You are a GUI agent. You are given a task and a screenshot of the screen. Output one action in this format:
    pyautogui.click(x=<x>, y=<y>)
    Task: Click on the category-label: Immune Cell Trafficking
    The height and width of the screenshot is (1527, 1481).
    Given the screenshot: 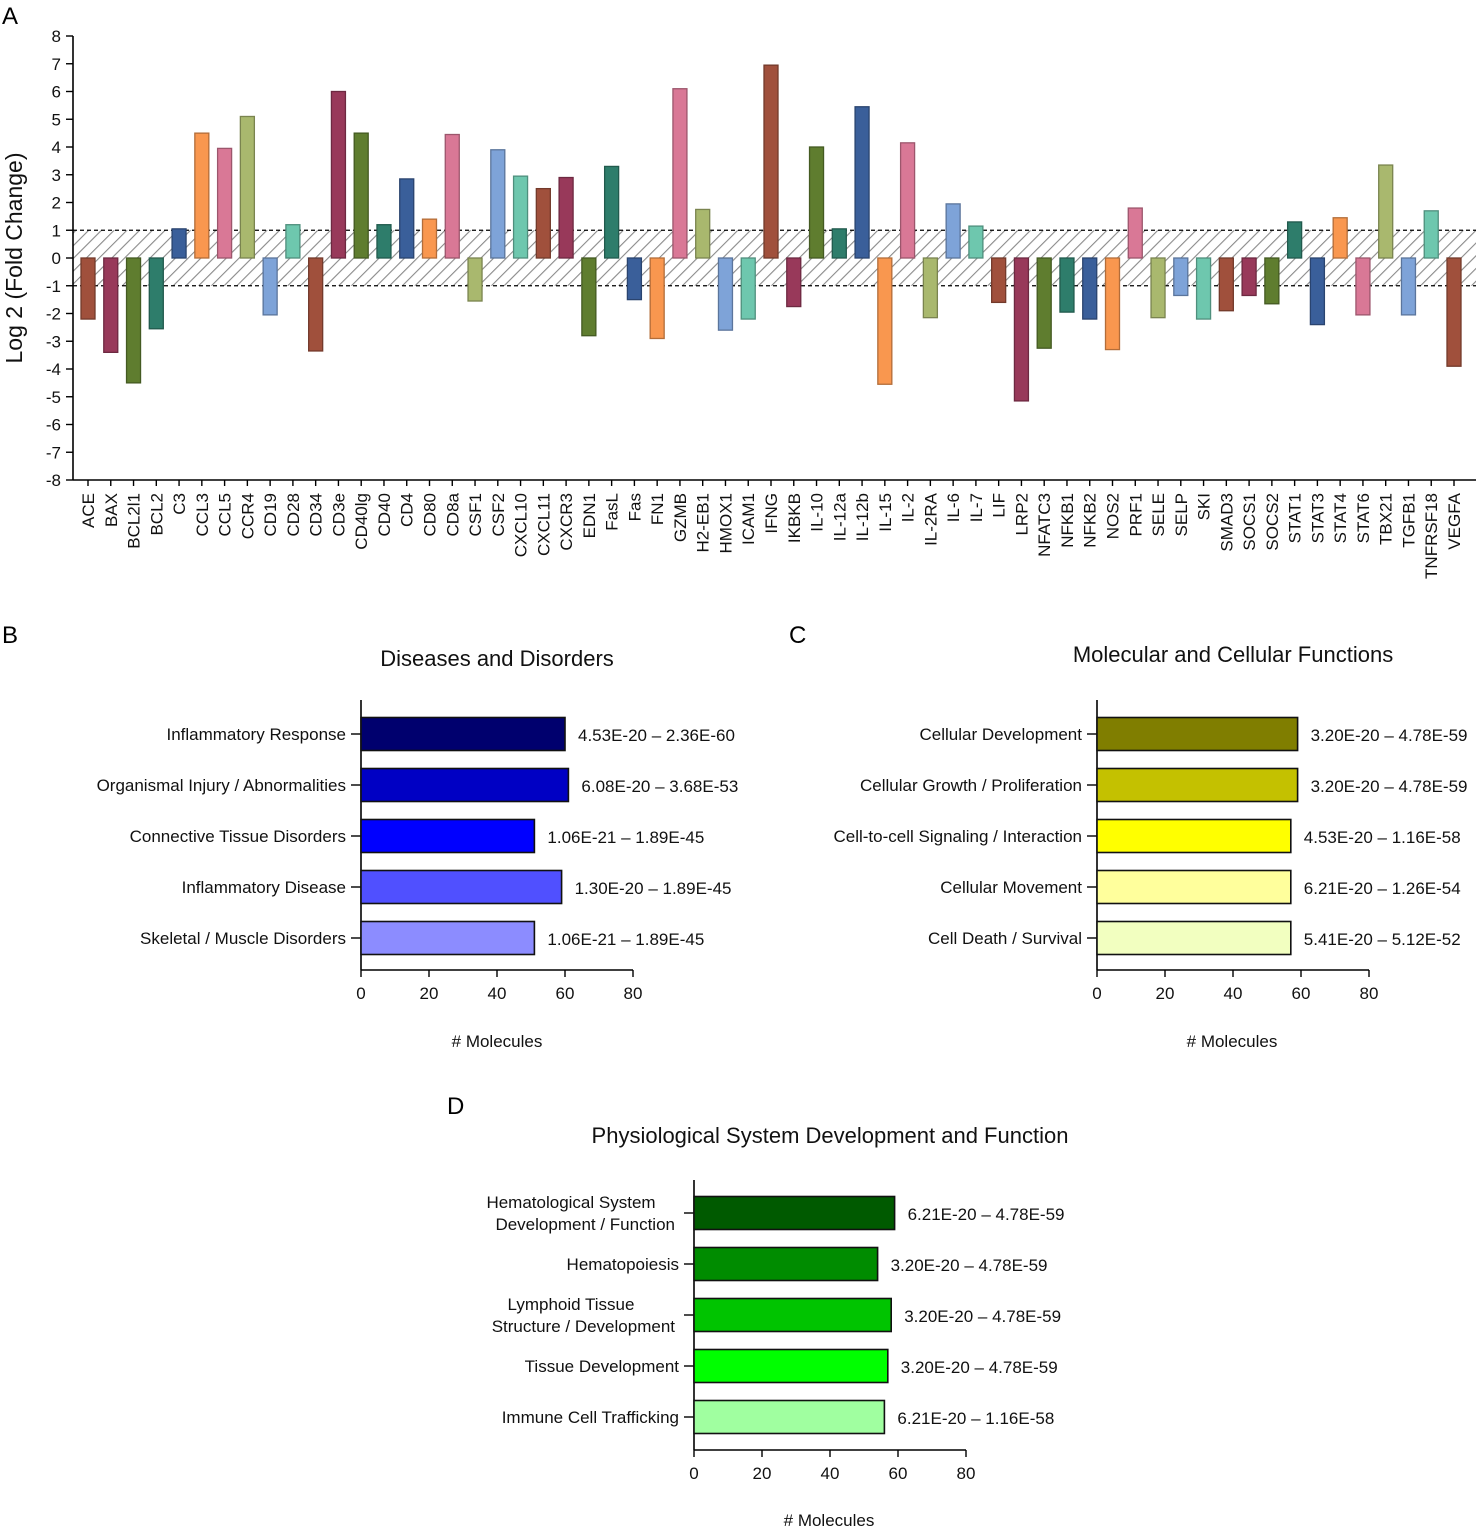 What is the action you would take?
    pyautogui.click(x=590, y=1417)
    